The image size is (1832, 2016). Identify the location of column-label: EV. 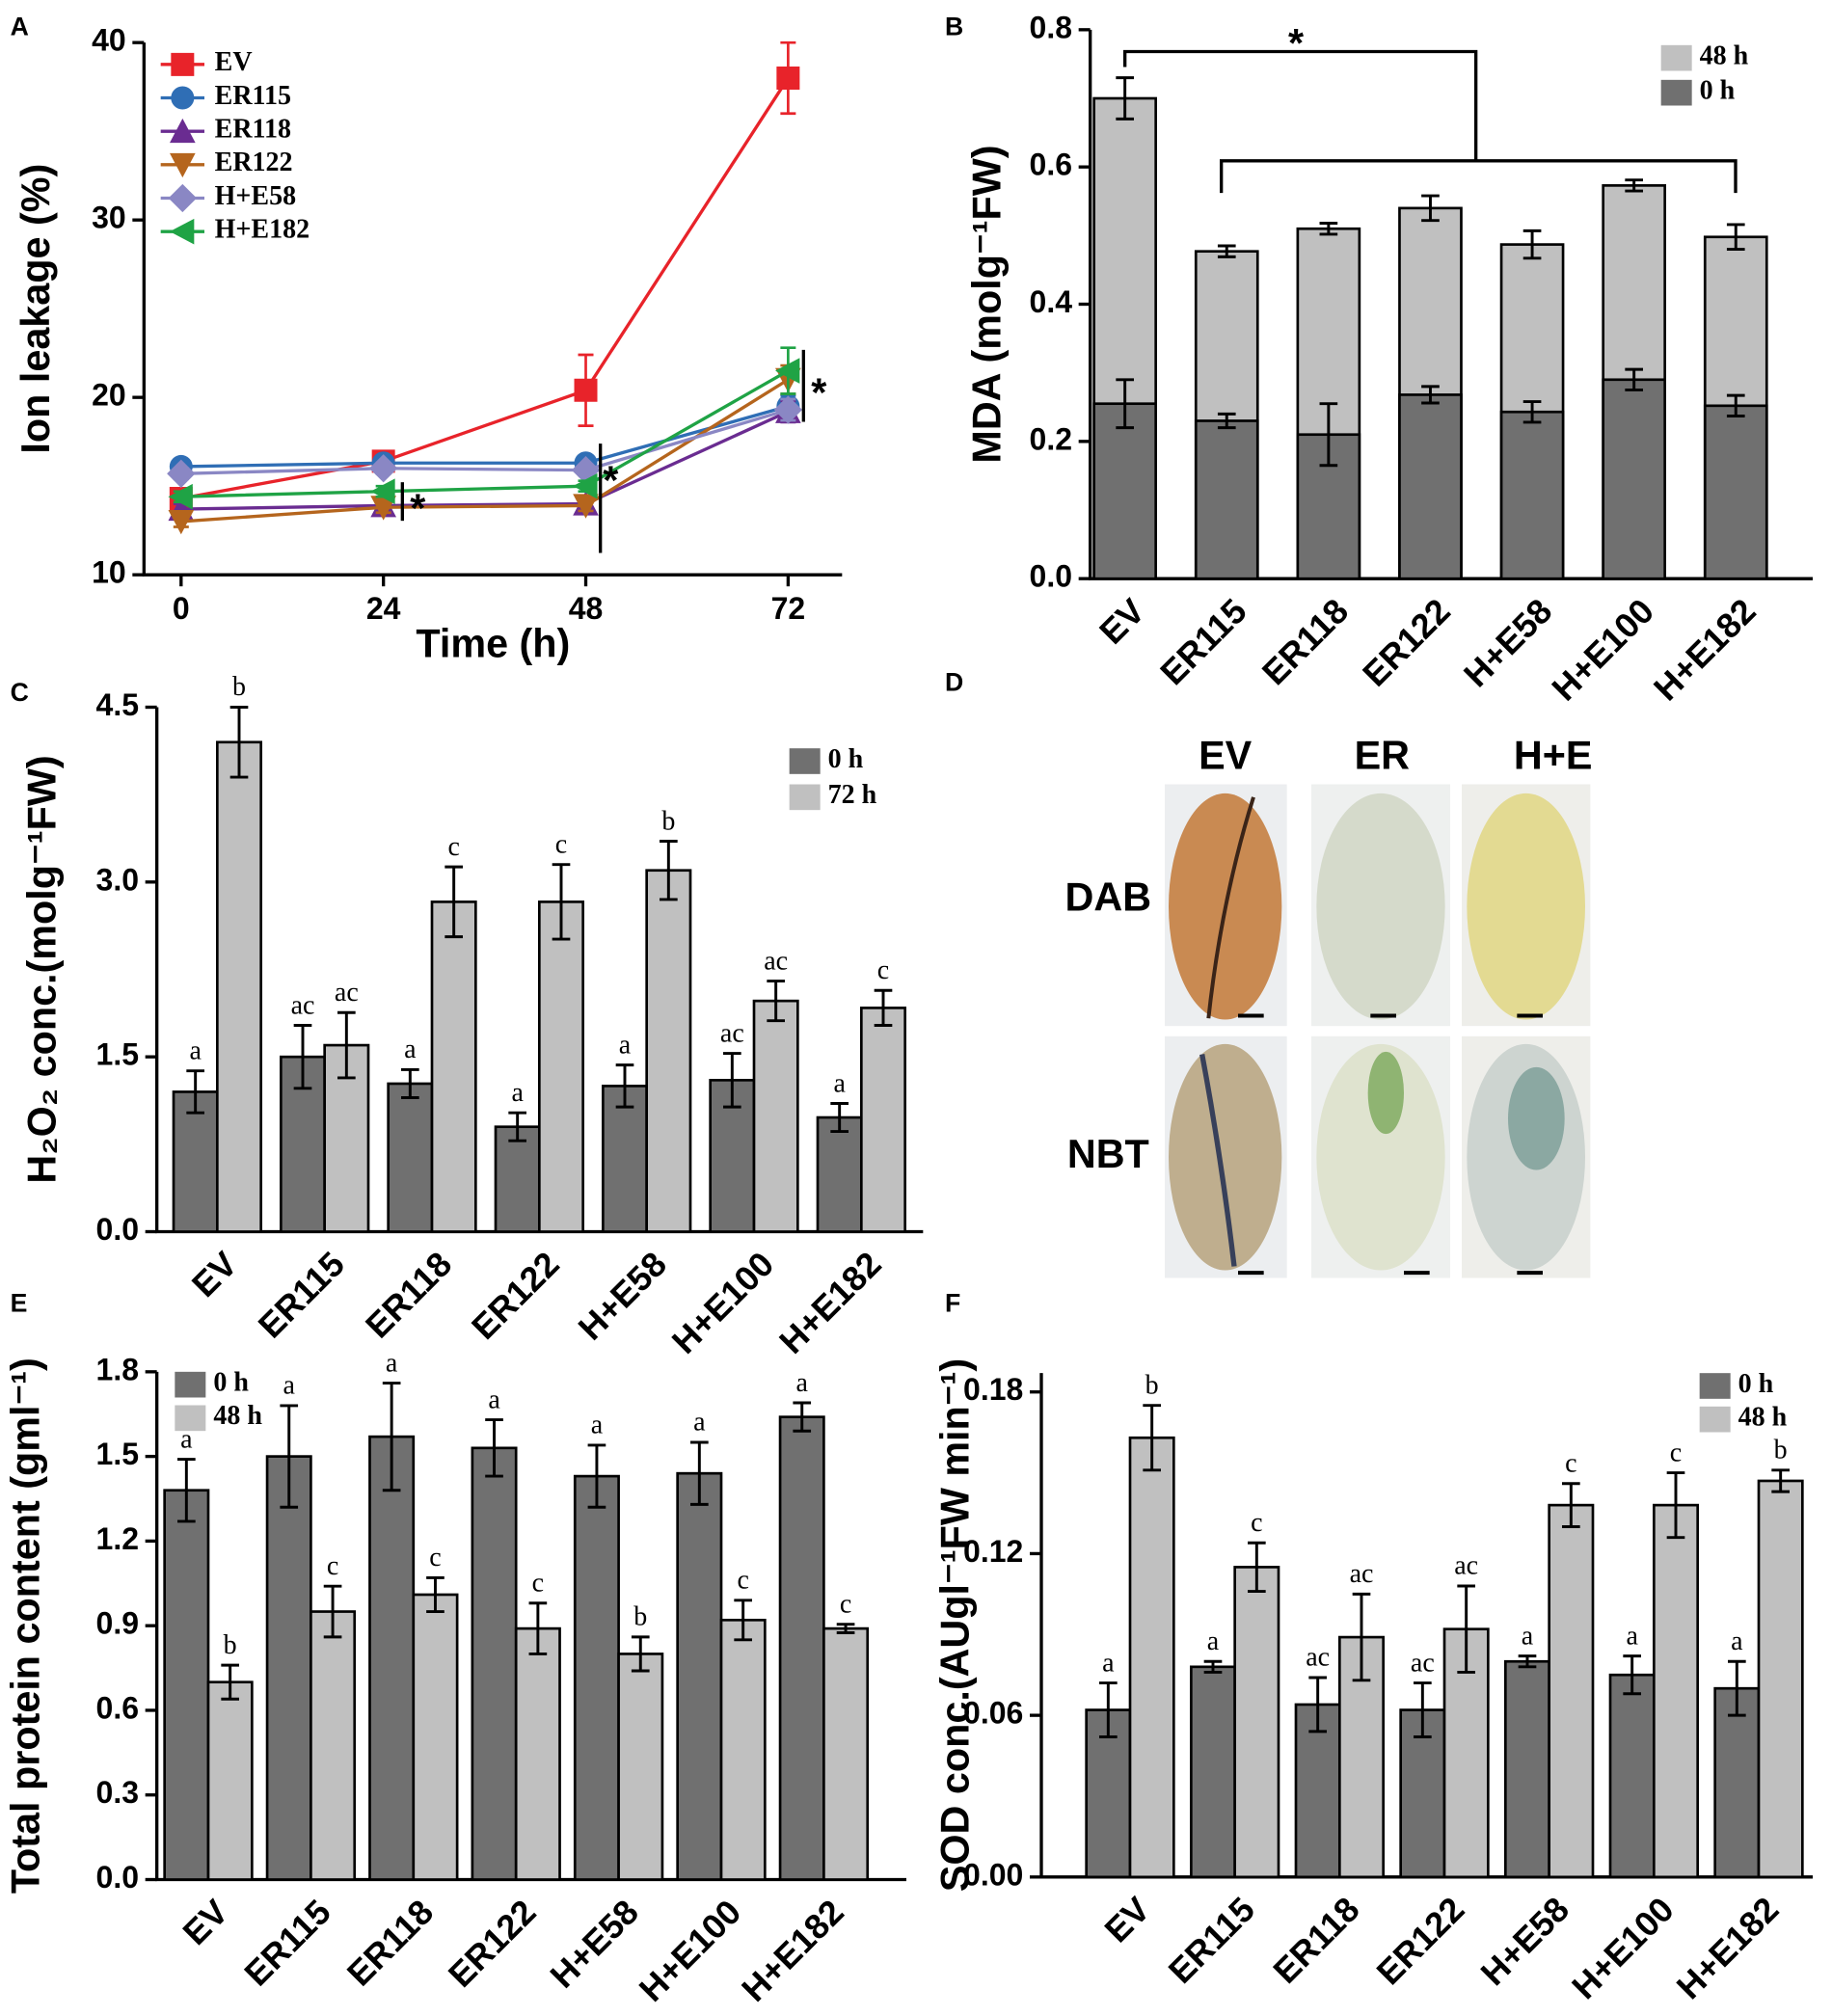
(1226, 756).